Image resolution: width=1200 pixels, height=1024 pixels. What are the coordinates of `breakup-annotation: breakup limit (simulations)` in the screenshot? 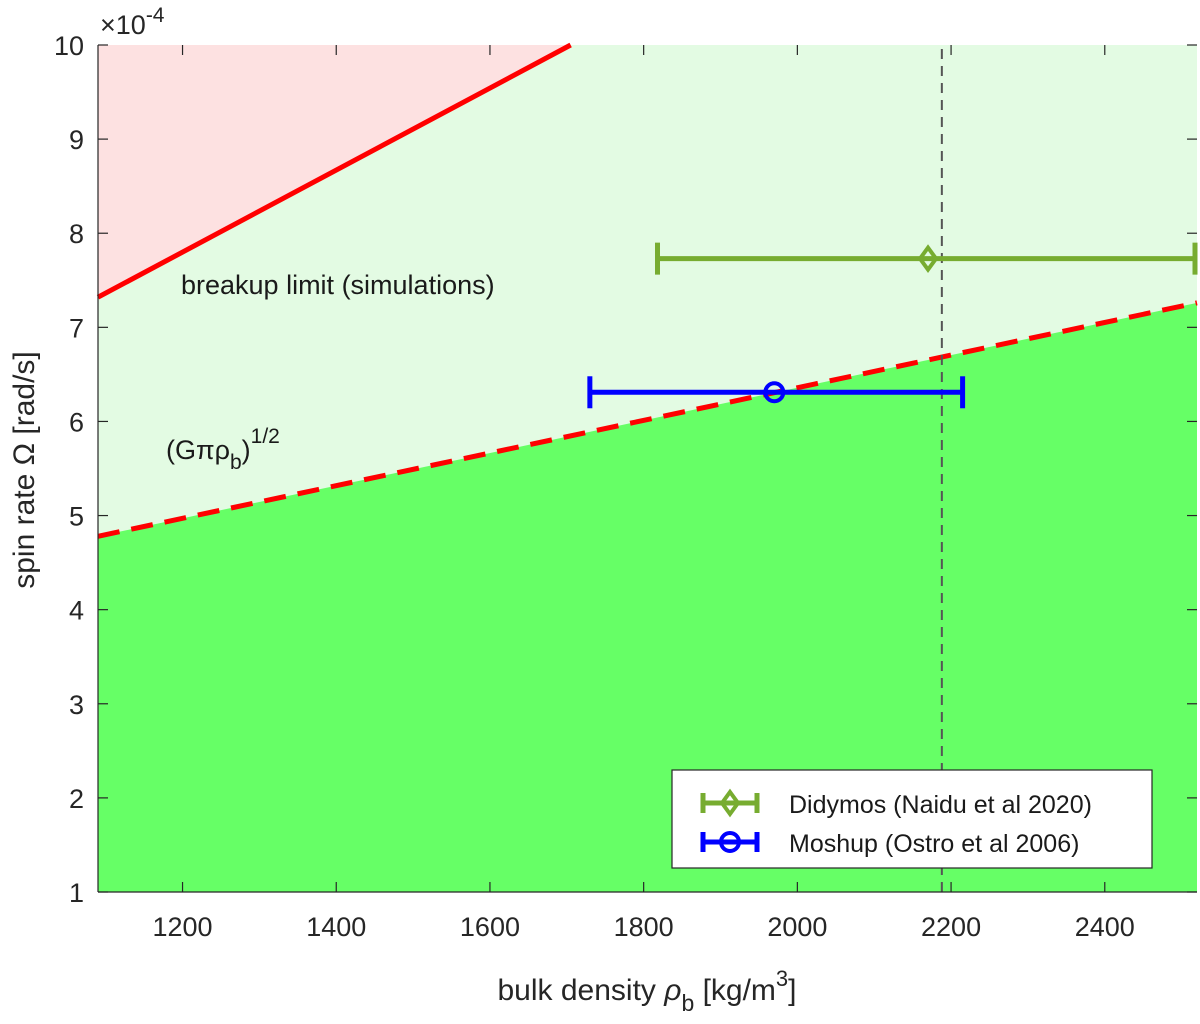 It's located at (338, 285).